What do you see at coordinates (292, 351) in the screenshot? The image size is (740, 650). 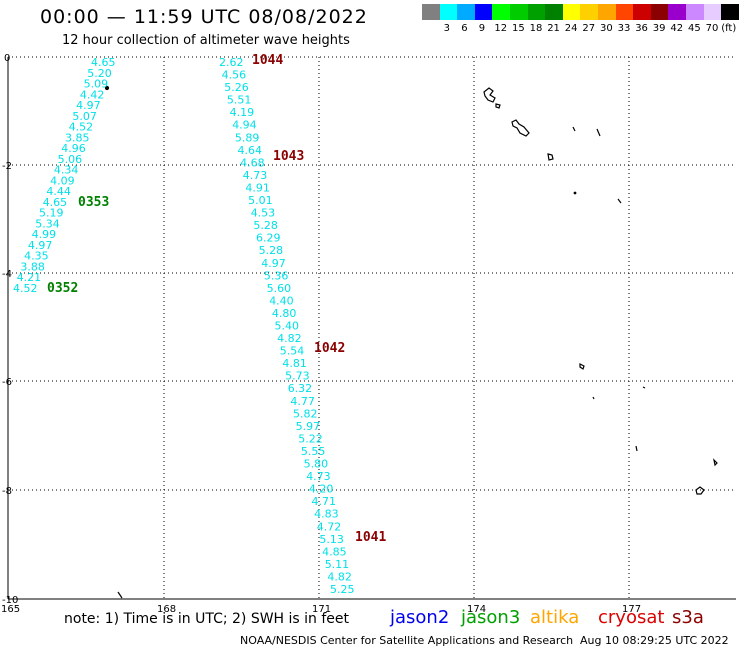 I see `wave-height-value: 5.54` at bounding box center [292, 351].